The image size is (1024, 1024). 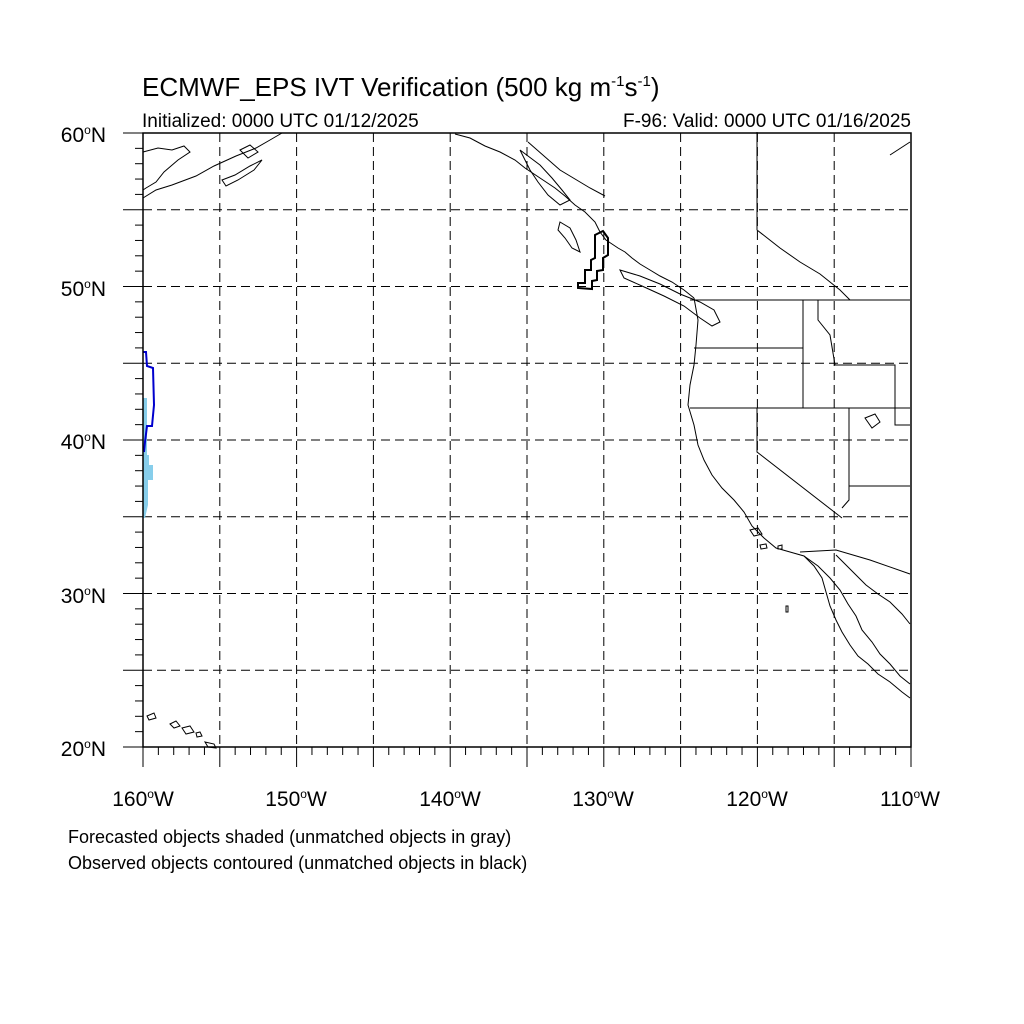 What do you see at coordinates (212, 165) in the screenshot?
I see `alaska-coastline` at bounding box center [212, 165].